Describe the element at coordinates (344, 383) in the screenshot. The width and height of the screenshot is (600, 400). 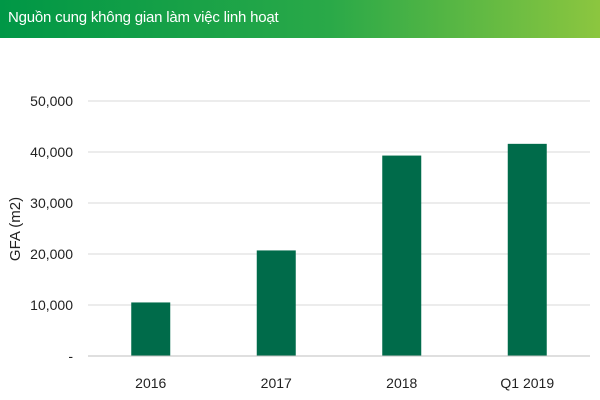
I see `x-tick-labels: 2016 2017 2018 Q1 2019` at that location.